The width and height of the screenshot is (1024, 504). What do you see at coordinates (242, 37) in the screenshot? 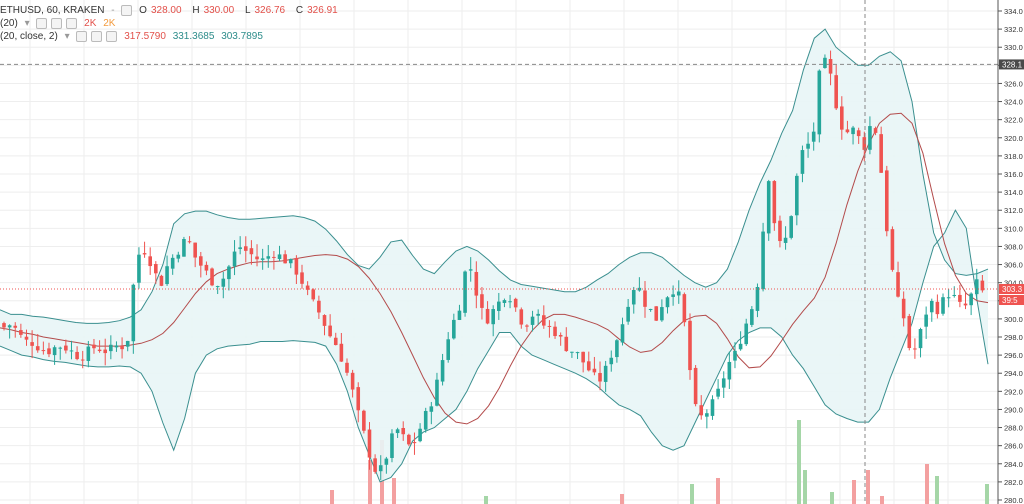
I see `bb-lower-value: 303.7895` at bounding box center [242, 37].